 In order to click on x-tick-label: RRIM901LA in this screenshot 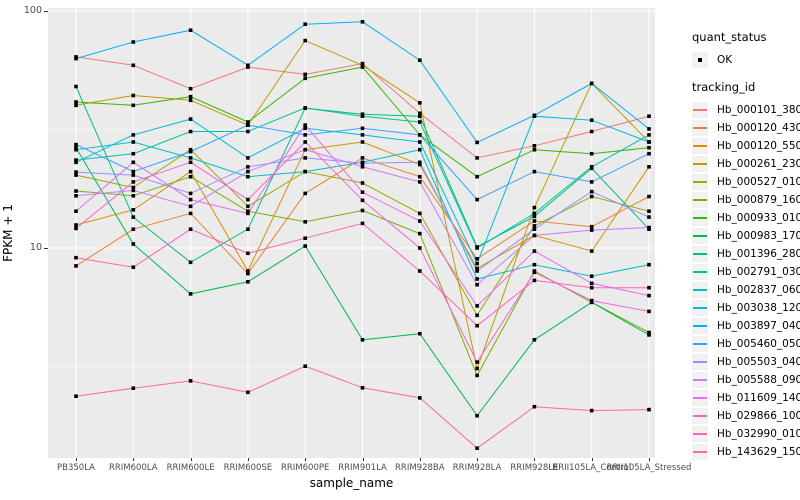, I will do `click(362, 468)`.